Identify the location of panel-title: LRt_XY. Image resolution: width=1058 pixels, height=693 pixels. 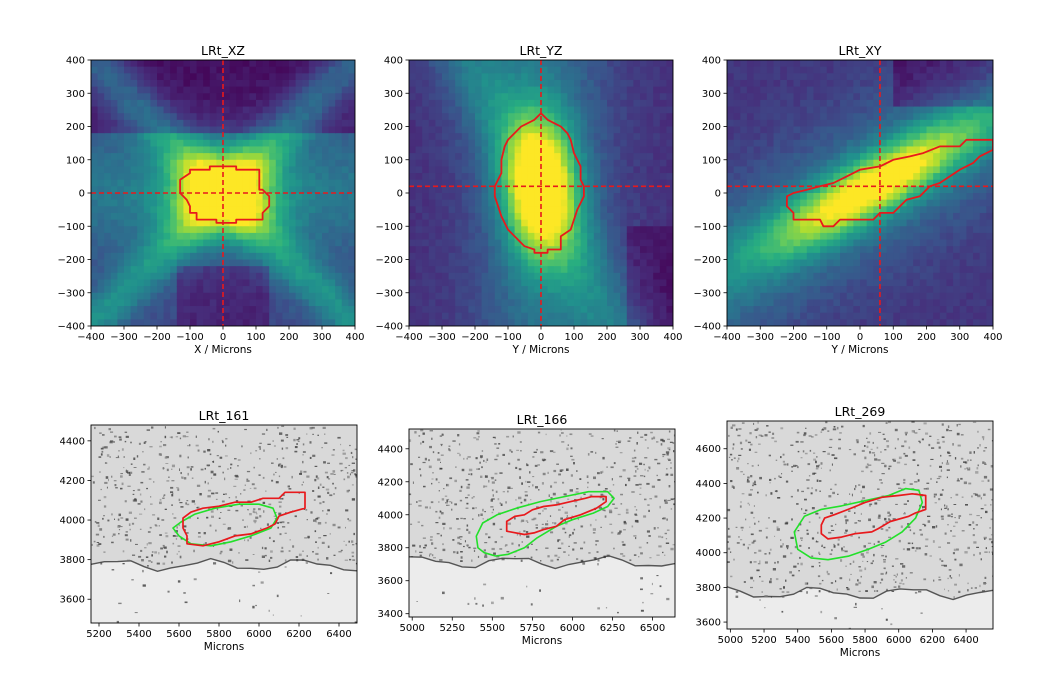
(860, 50).